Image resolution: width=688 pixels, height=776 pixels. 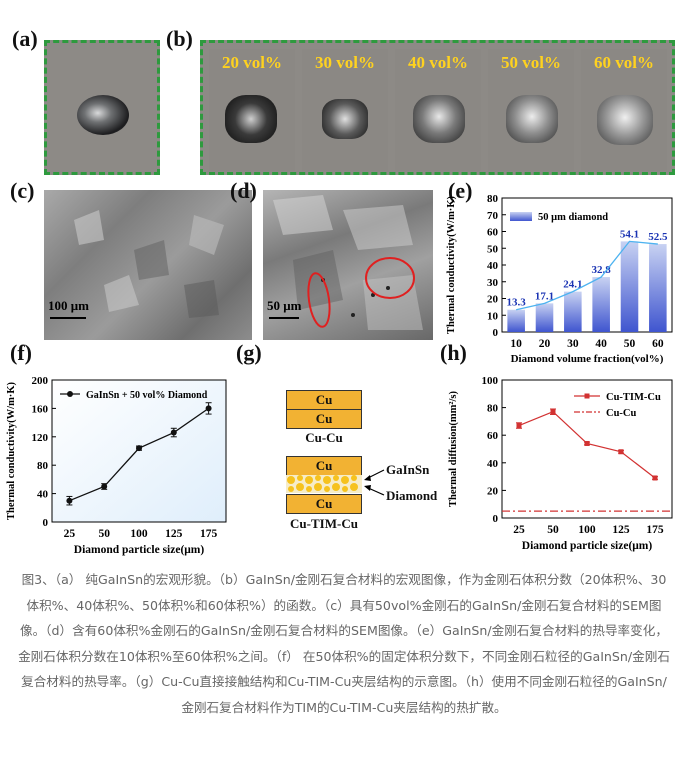 What do you see at coordinates (104, 534) in the screenshot?
I see `x-tick-label: 50` at bounding box center [104, 534].